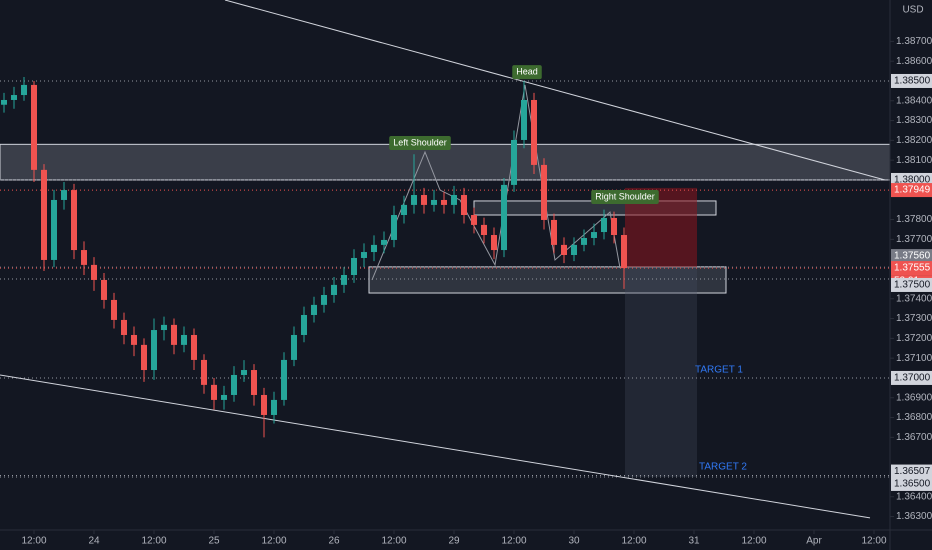  Describe the element at coordinates (723, 466) in the screenshot. I see `target-label: TARGET 2` at that location.